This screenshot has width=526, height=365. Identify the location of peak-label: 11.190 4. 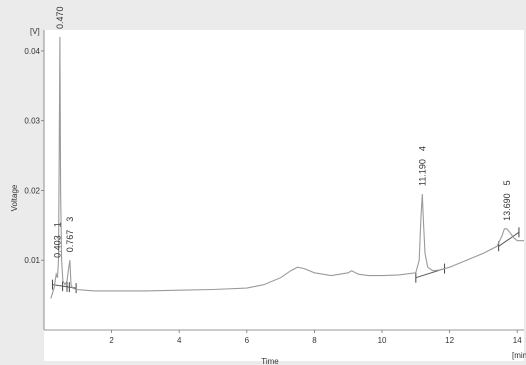
(422, 166).